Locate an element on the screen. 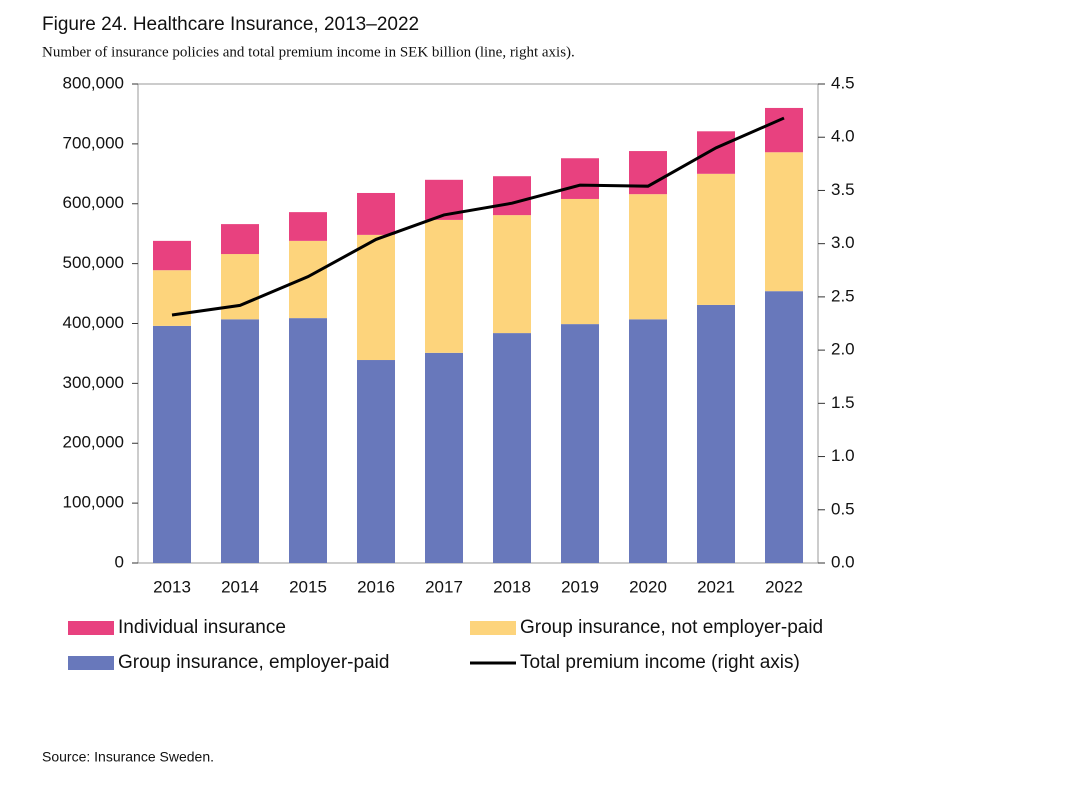  x-tick-label: 2018 is located at coordinates (512, 586).